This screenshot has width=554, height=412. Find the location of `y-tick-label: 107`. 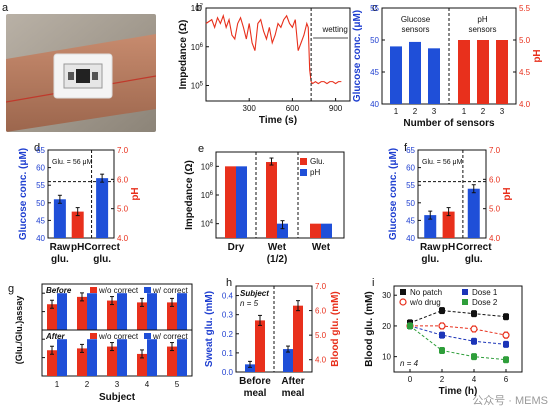

y-tick-label: 107 is located at coordinates (197, 8).